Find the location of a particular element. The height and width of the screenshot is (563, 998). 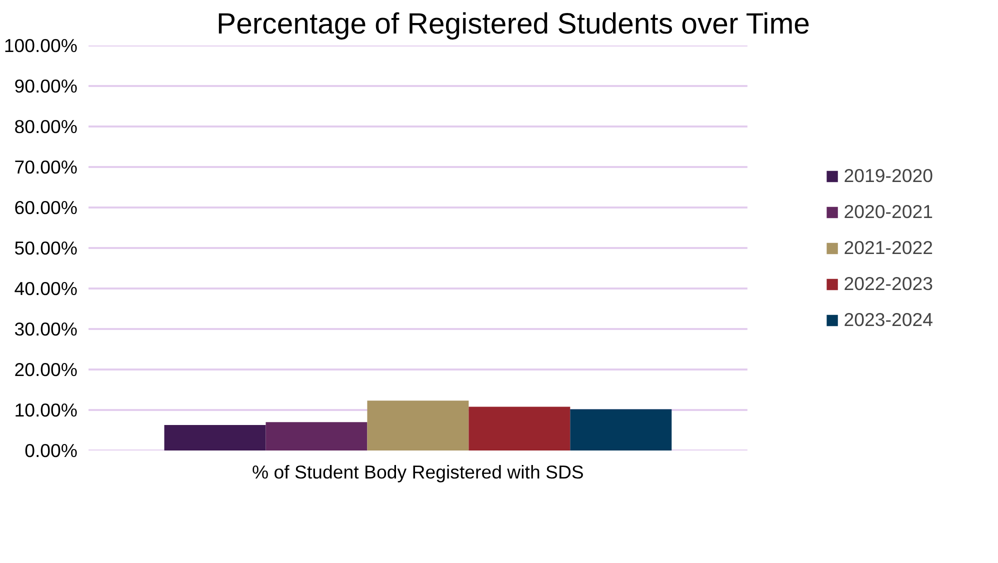

y-tick-label: 40.00% is located at coordinates (46, 288).